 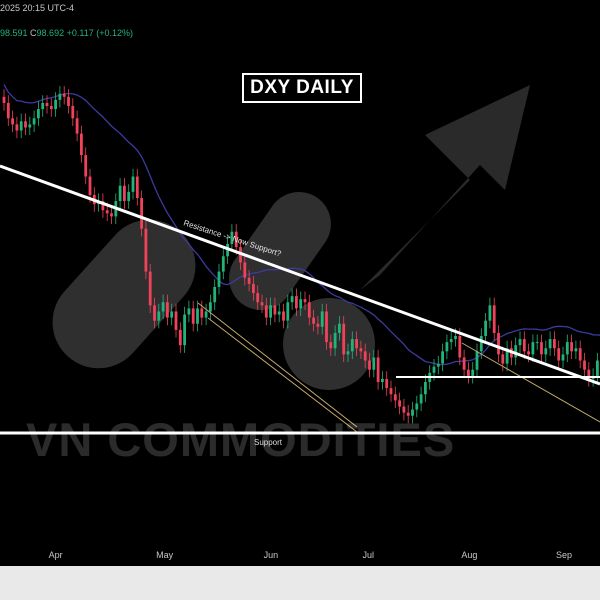 What do you see at coordinates (271, 555) in the screenshot?
I see `month-tick-label: Jun` at bounding box center [271, 555].